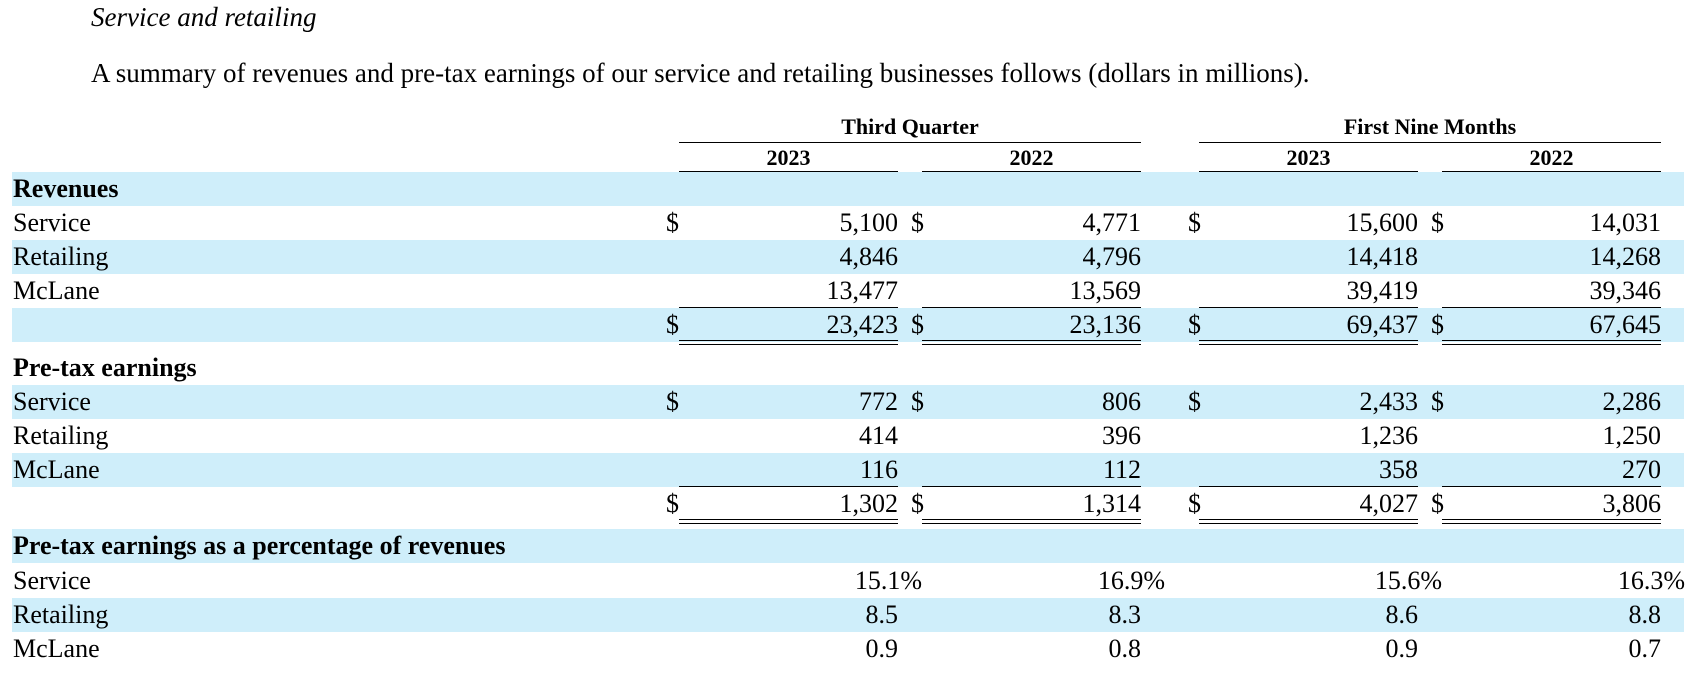 This screenshot has width=1696, height=673. I want to click on table-row: Service $5,100 $4,771 $15,600 $14,031, so click(848, 223).